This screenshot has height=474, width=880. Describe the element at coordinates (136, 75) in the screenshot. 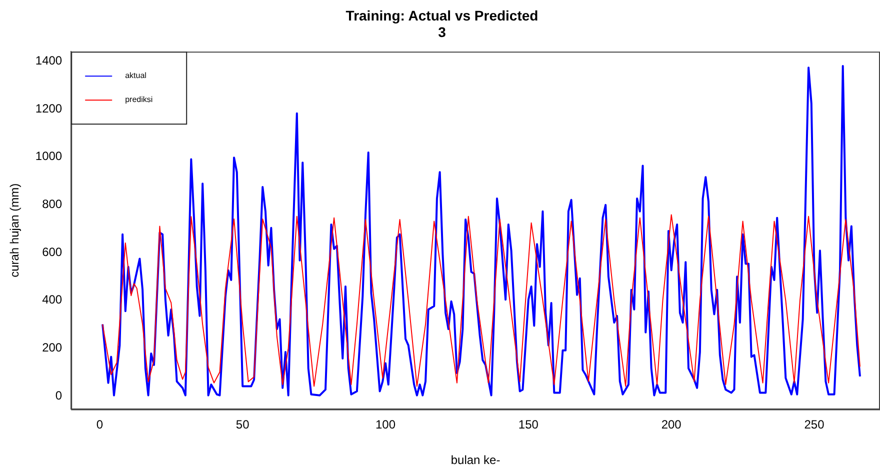

I see `legend-label: aktual` at that location.